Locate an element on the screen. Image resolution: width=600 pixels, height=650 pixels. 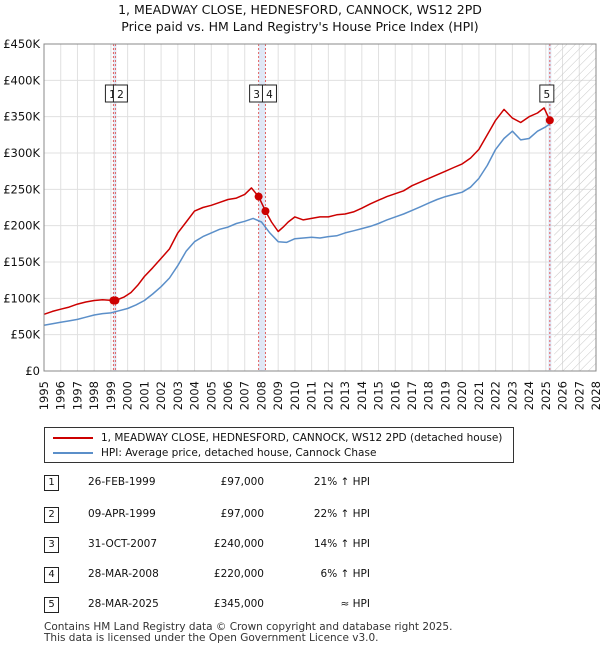
x-tick-label: 2017 is located at coordinates (412, 395).